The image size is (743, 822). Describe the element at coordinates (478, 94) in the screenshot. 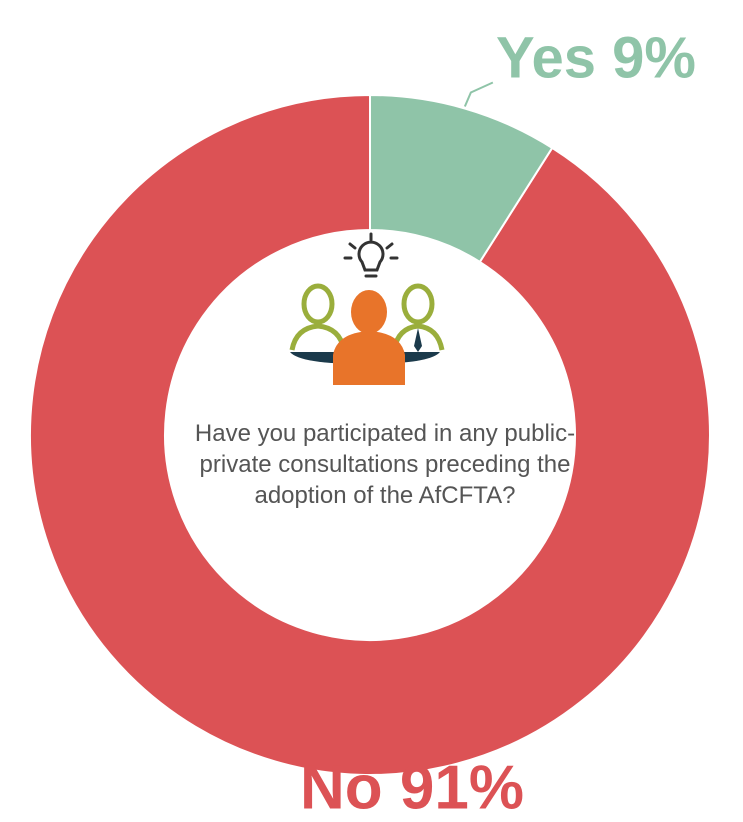

I see `leader-line` at that location.